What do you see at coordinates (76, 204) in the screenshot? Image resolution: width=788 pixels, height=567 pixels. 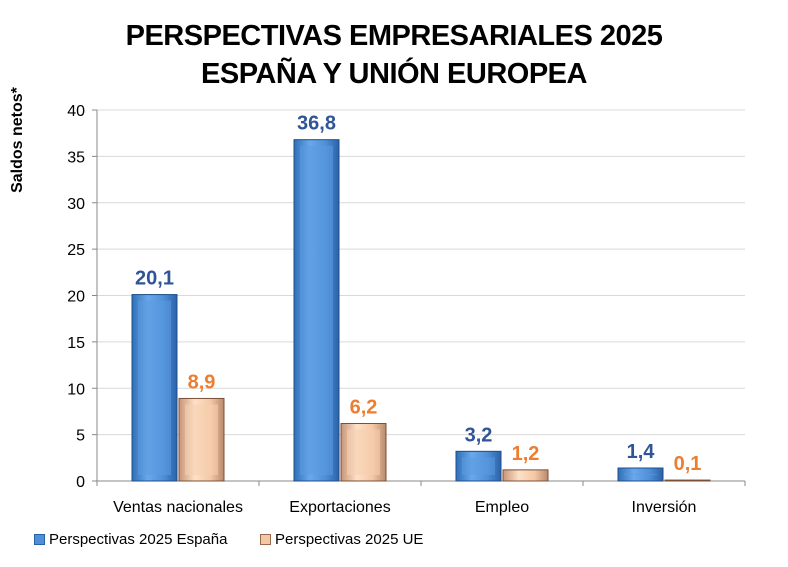 I see `y-tick-label: 30` at bounding box center [76, 204].